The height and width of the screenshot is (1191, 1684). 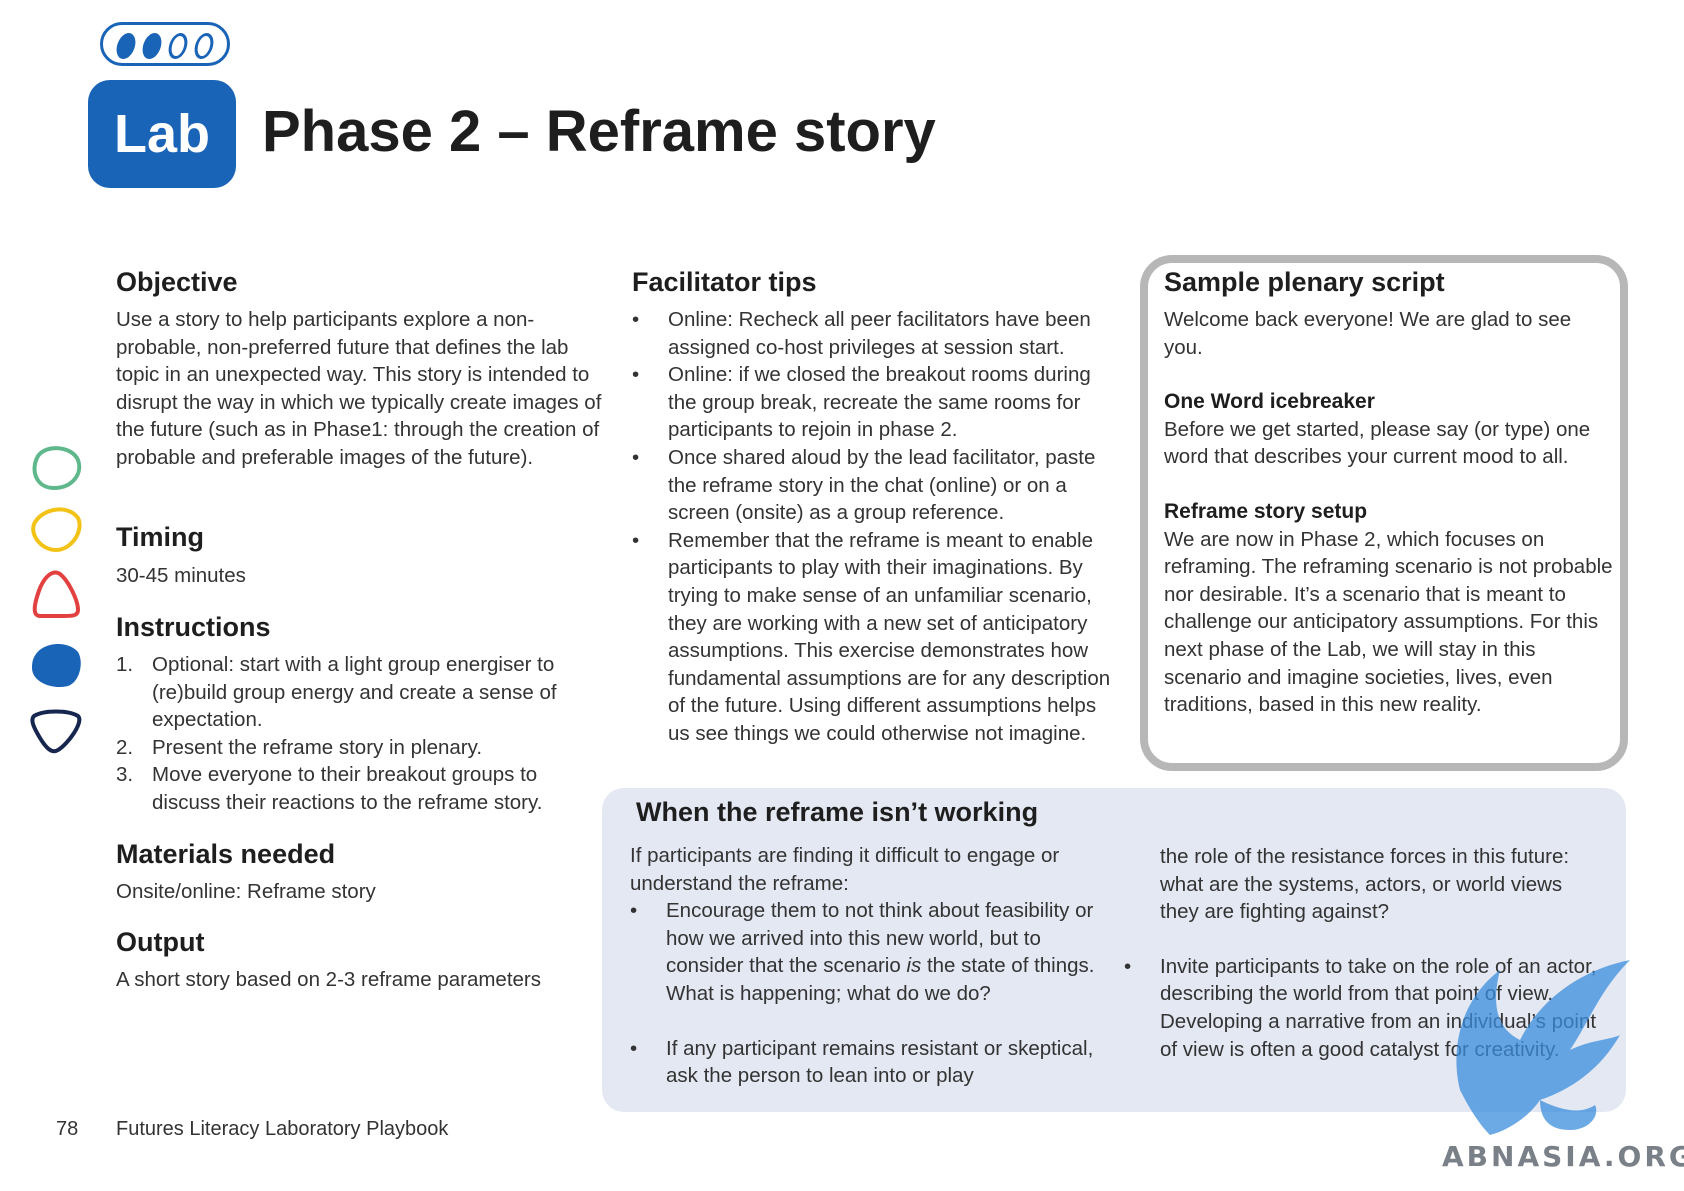 What do you see at coordinates (160, 942) in the screenshot?
I see `output-heading: Output` at bounding box center [160, 942].